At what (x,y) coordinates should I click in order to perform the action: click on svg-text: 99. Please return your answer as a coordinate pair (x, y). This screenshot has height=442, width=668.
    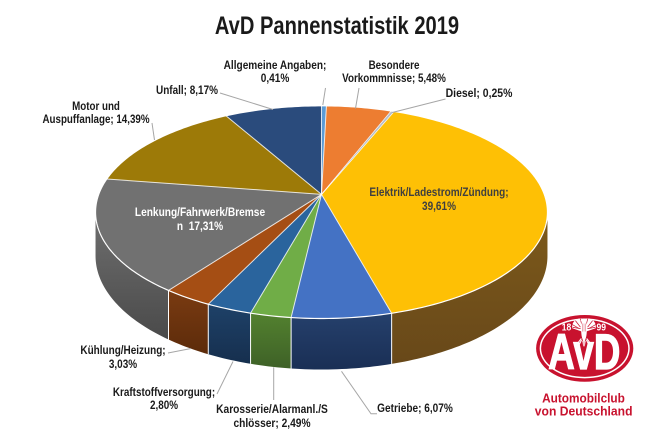
    Looking at the image, I should click on (602, 327).